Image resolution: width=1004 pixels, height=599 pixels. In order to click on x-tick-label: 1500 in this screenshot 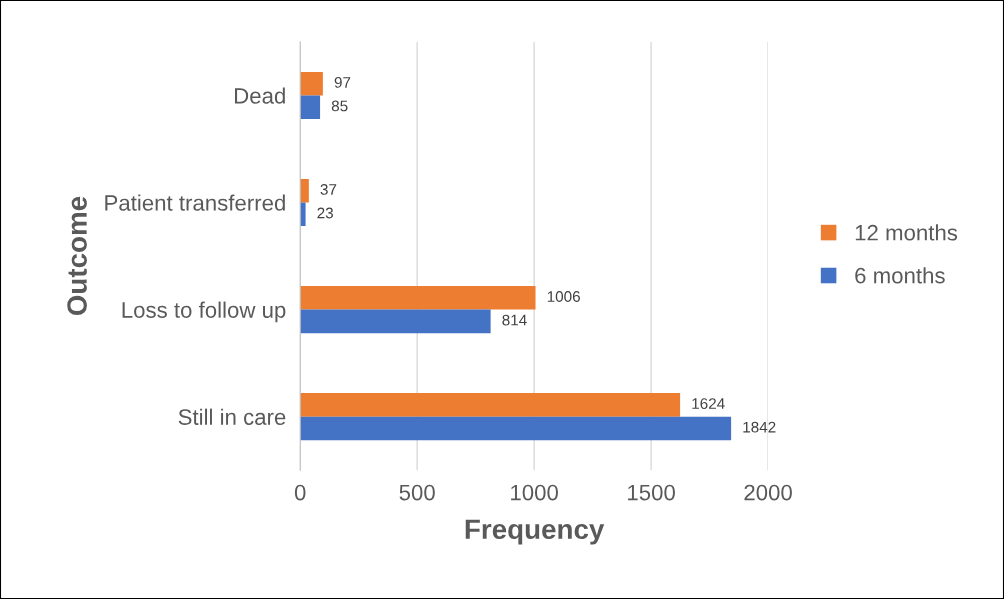, I will do `click(651, 492)`.